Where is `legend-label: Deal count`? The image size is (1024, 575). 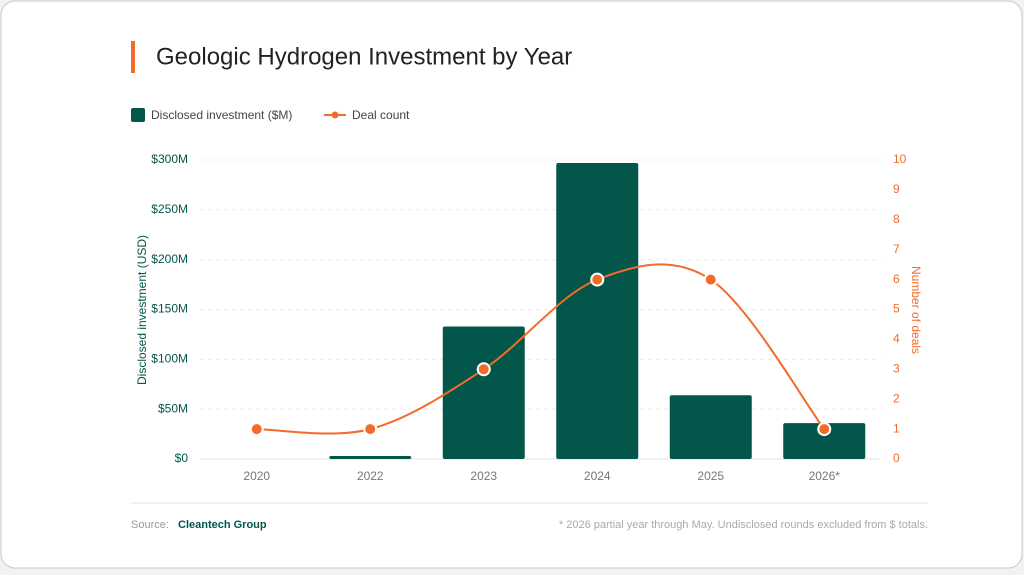 legend-label: Deal count is located at coordinates (381, 115).